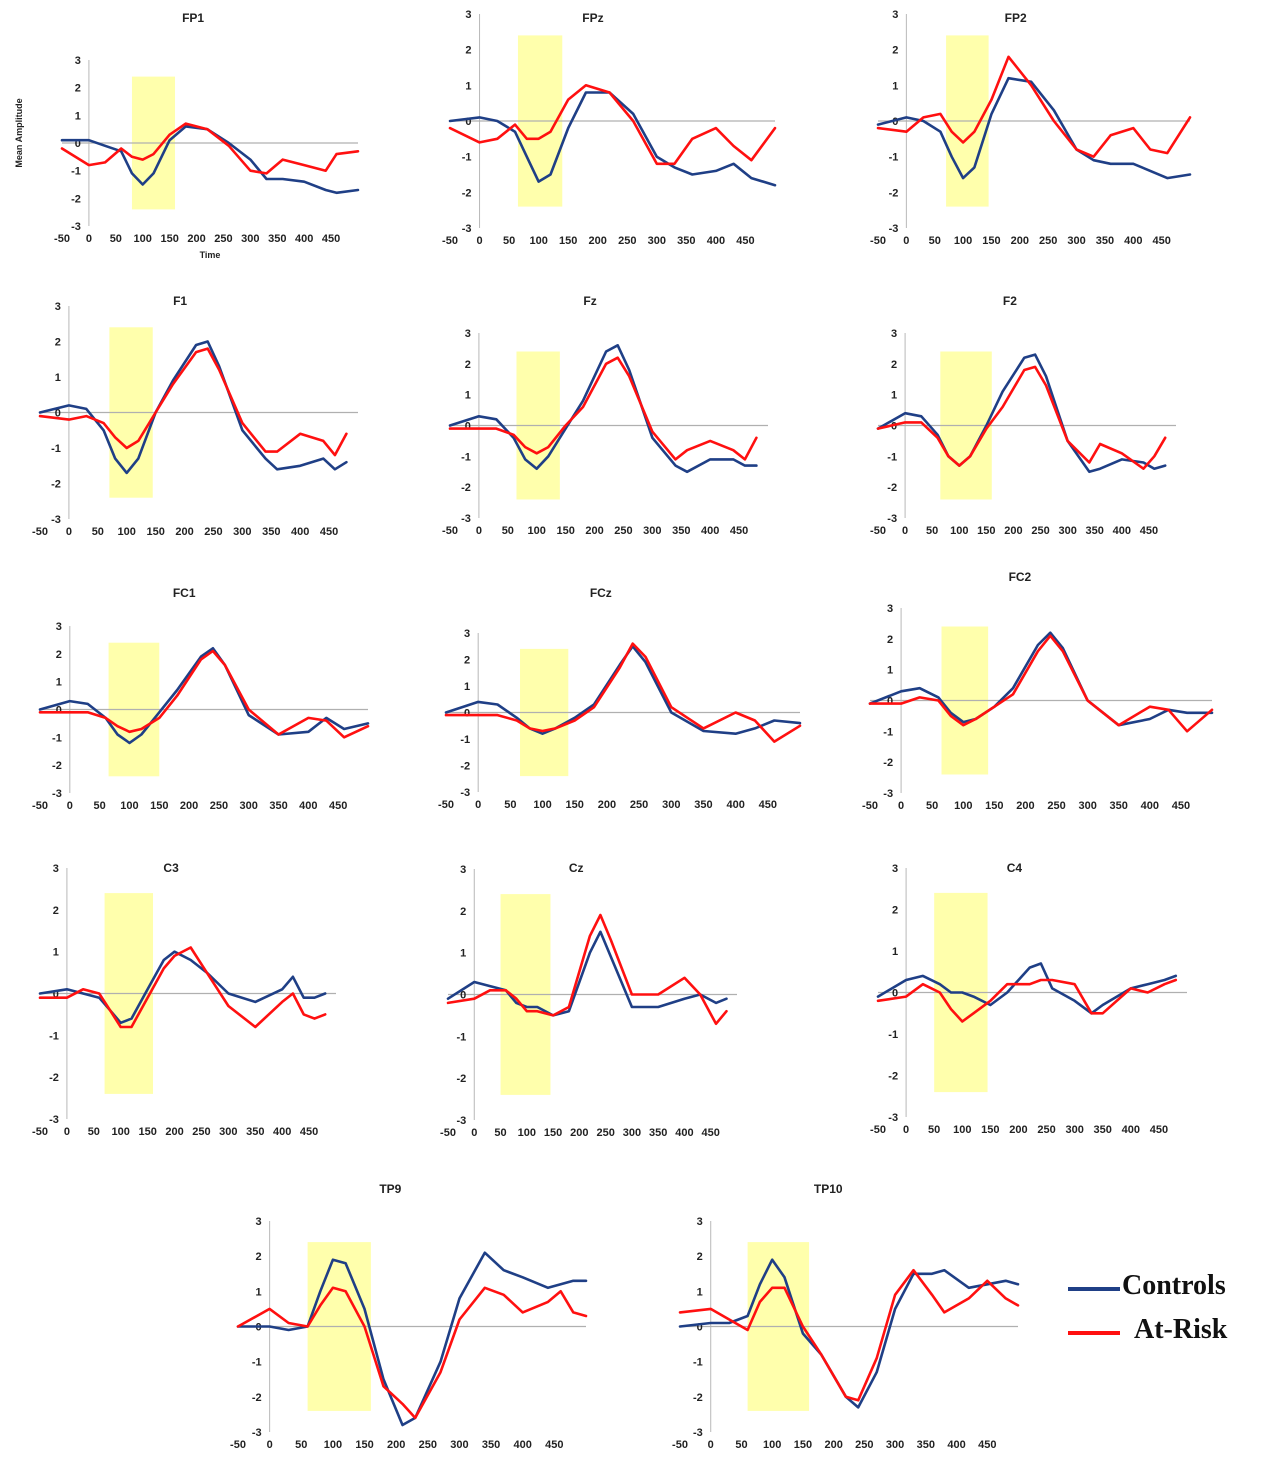 Image resolution: width=1264 pixels, height=1466 pixels. Describe the element at coordinates (1094, 1289) in the screenshot. I see `legend-swatch-controls` at that location.